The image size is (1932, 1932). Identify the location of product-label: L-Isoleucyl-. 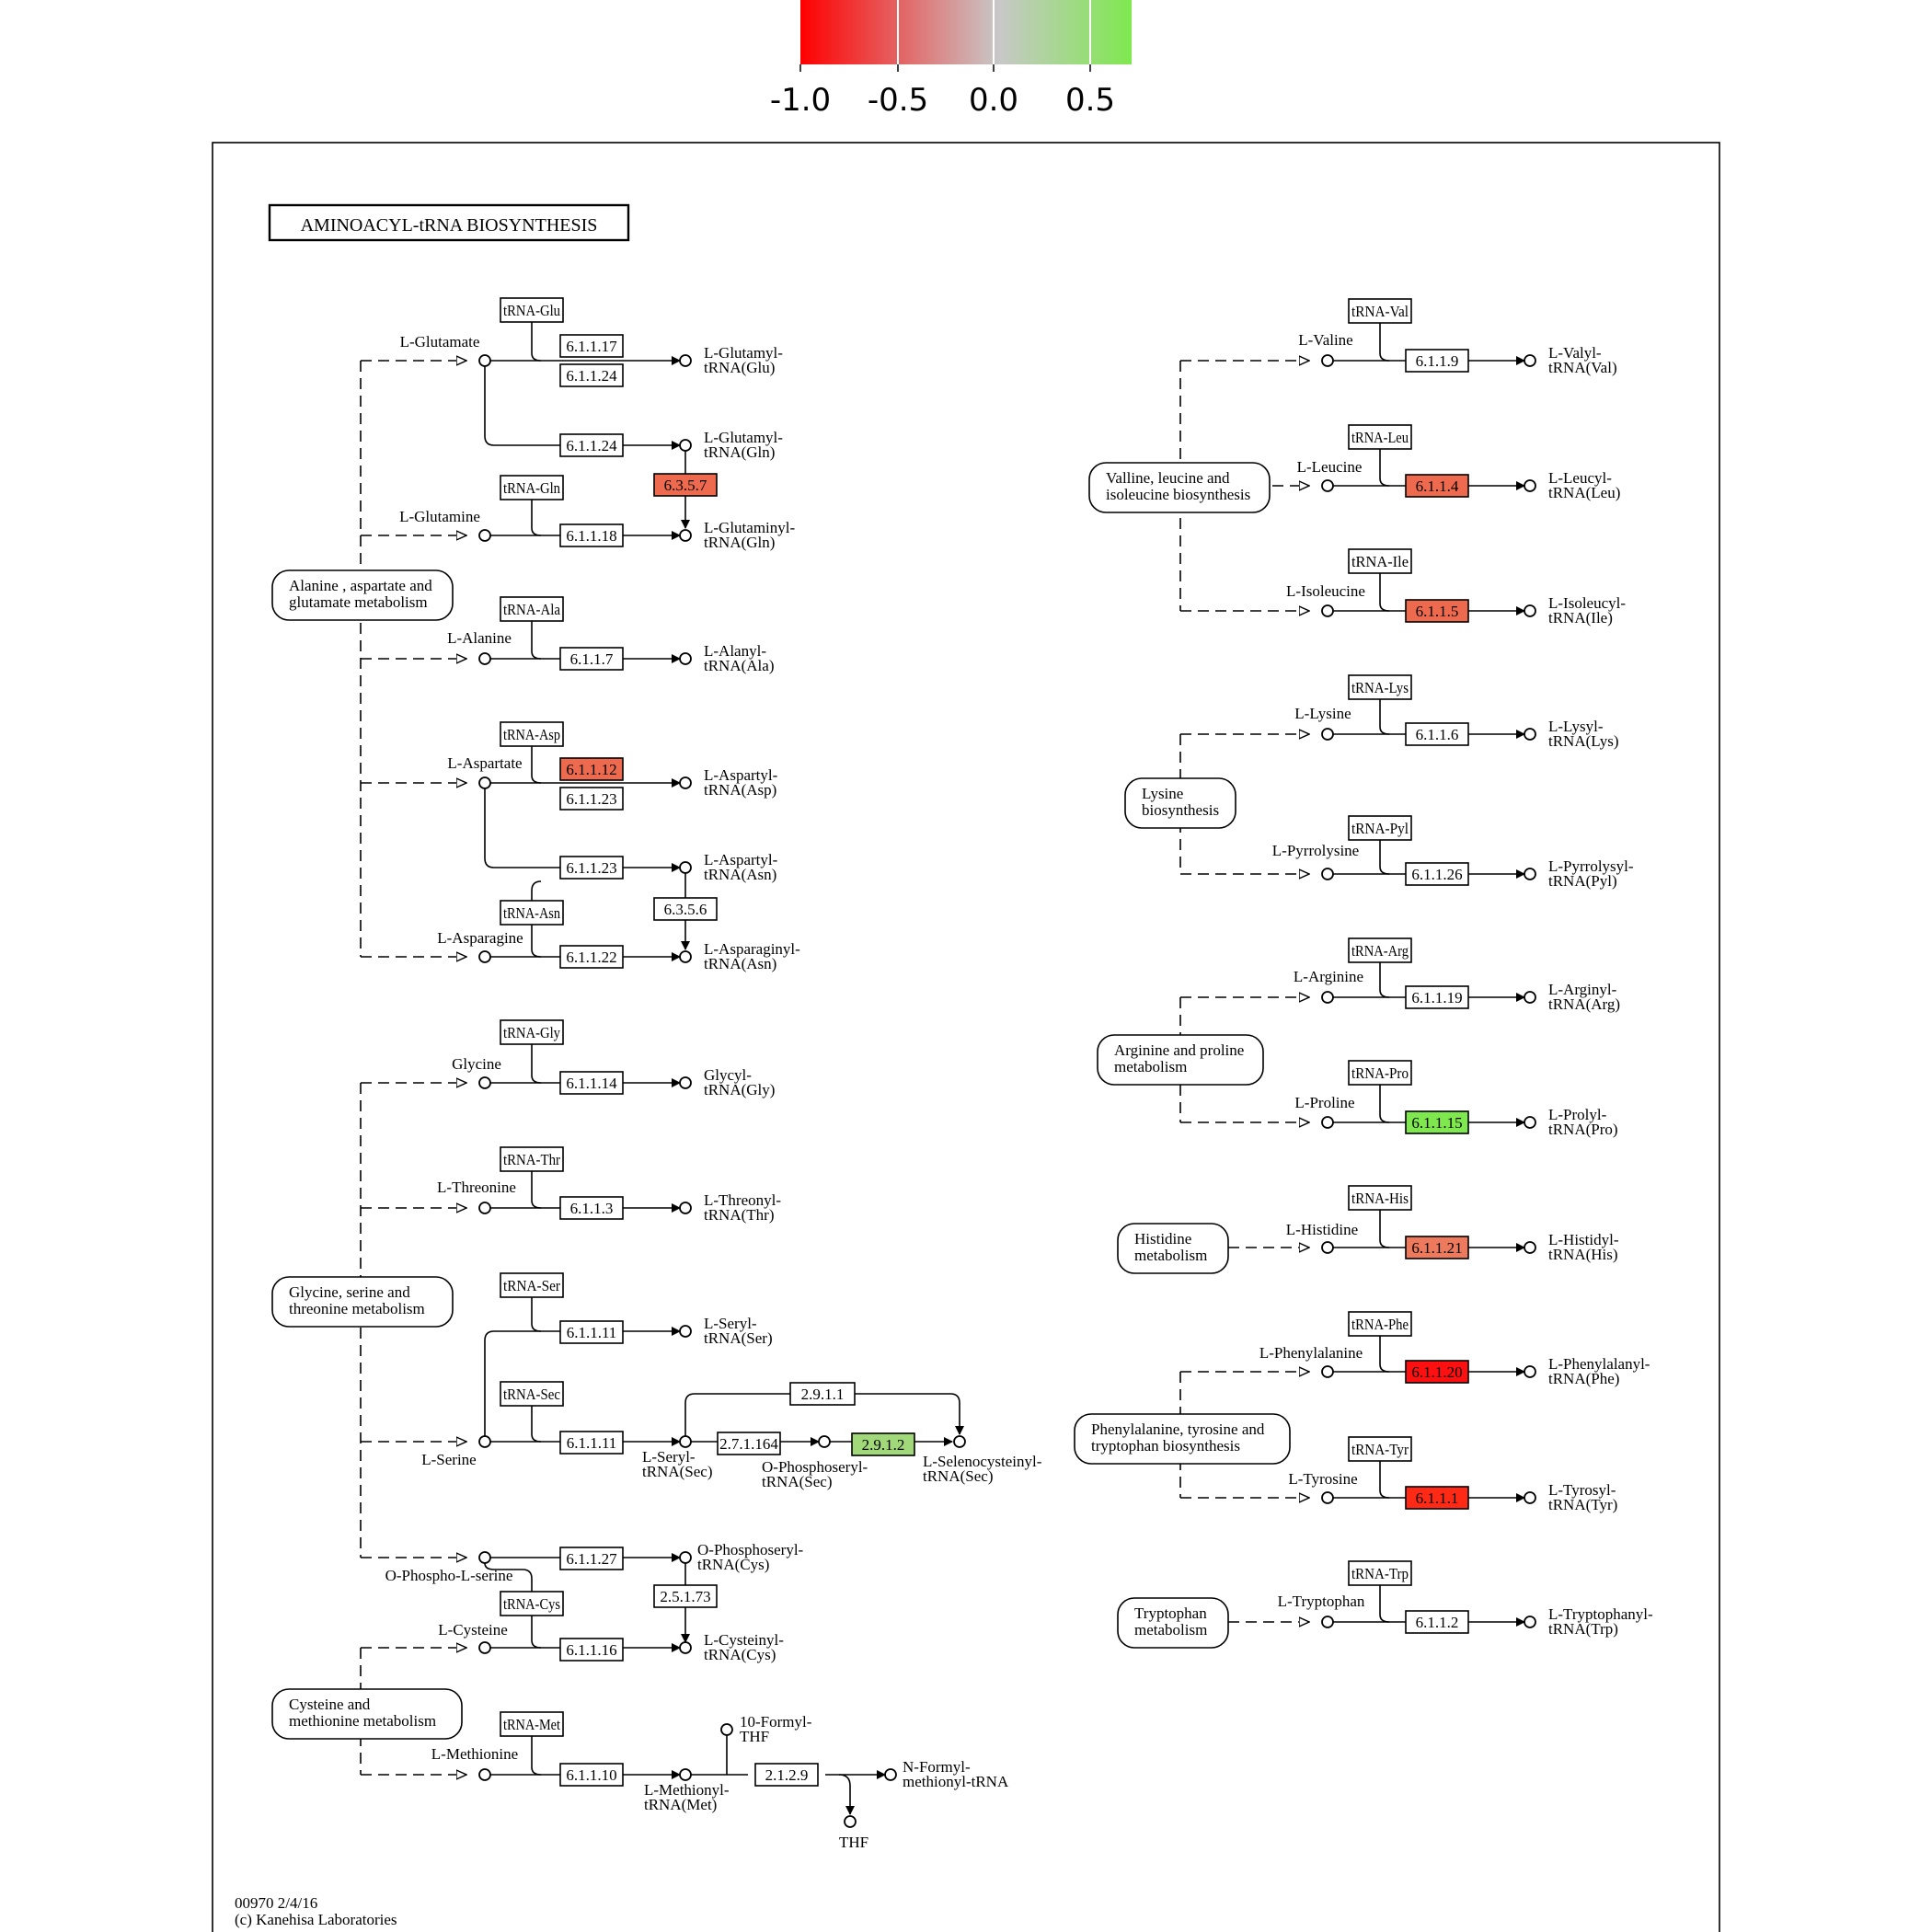
(1587, 603).